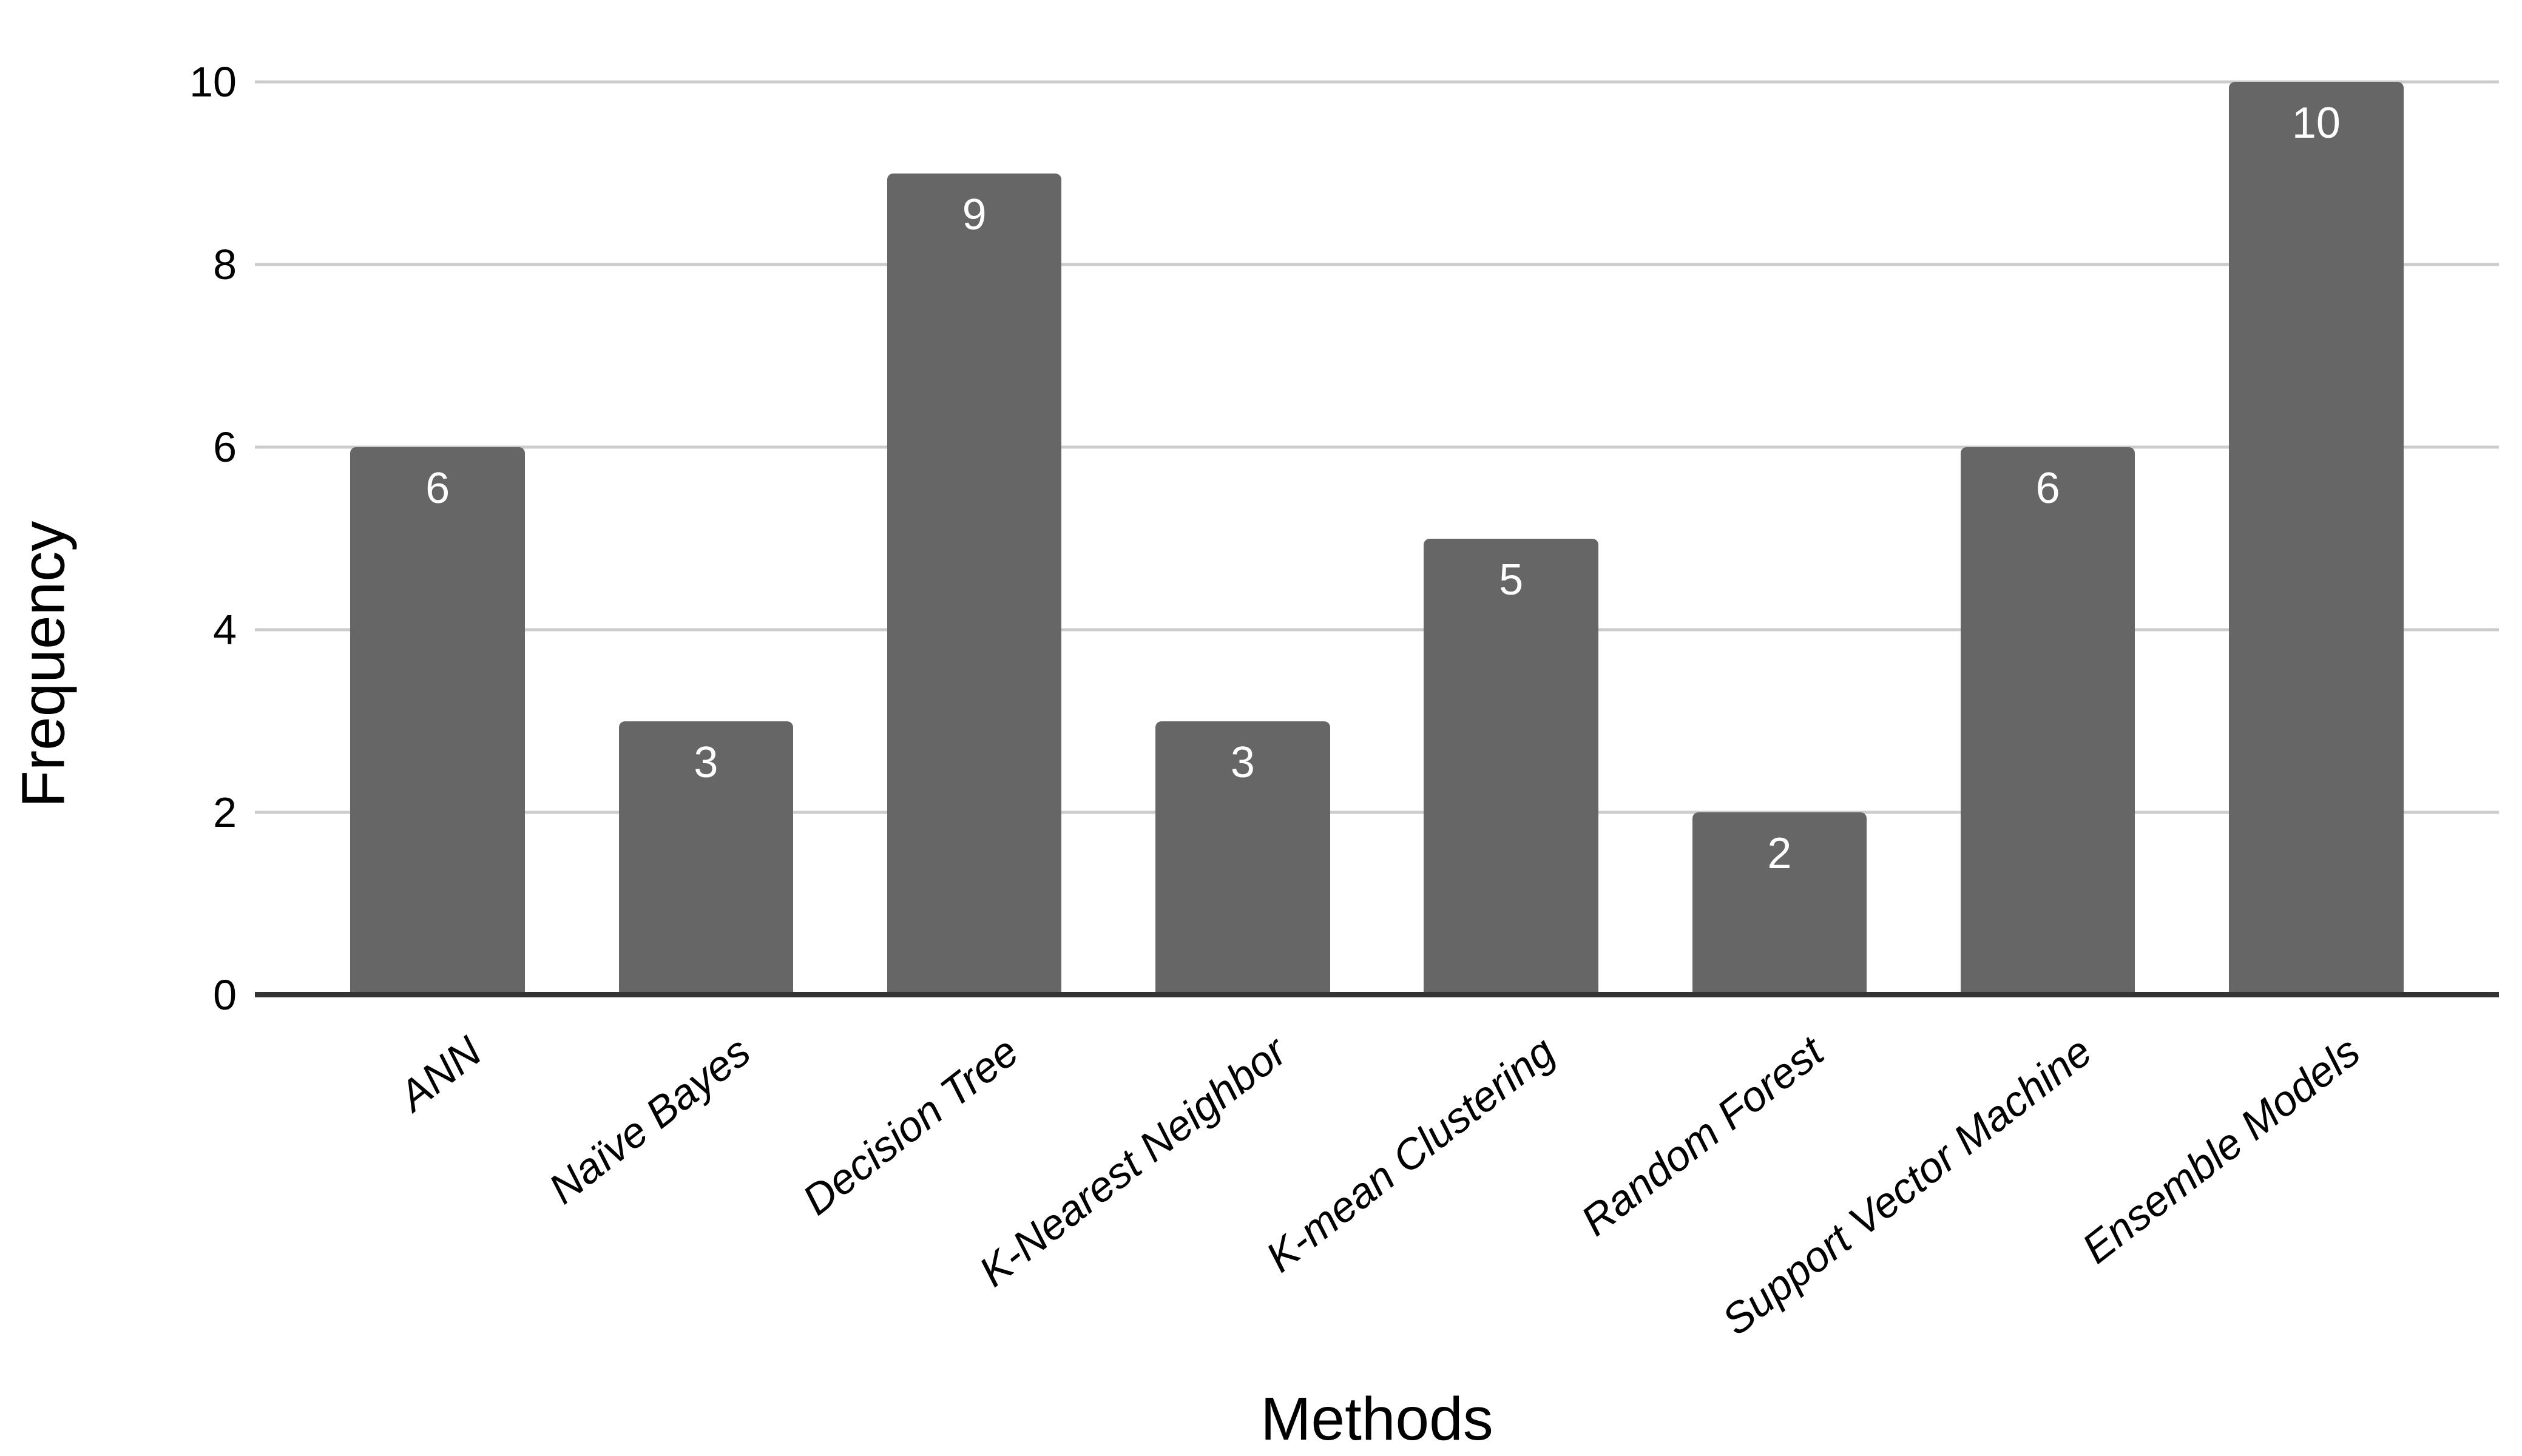 The image size is (2522, 1456). Describe the element at coordinates (1377, 630) in the screenshot. I see `gridline-y4` at that location.